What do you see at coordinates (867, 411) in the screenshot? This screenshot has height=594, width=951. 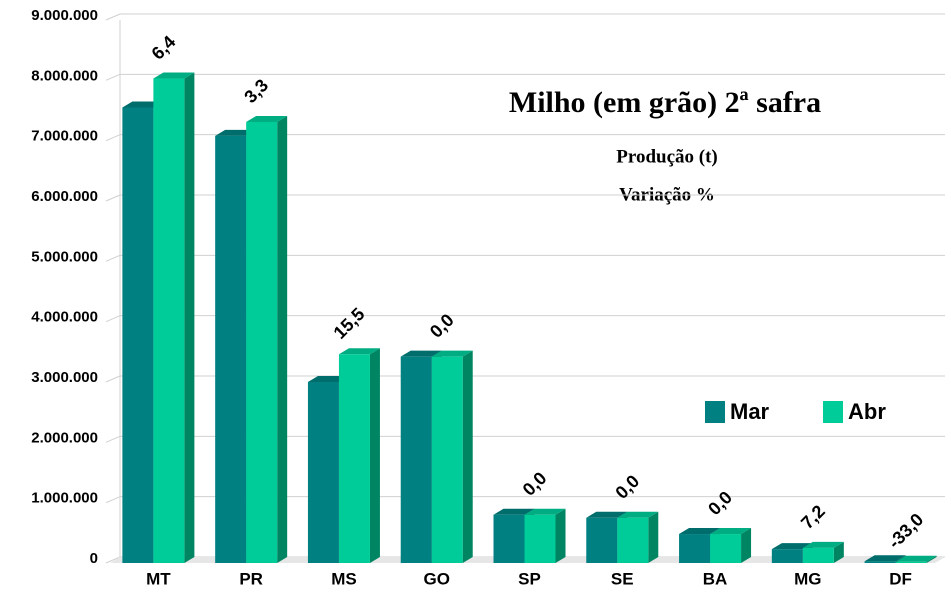 I see `legend-label: Abr` at bounding box center [867, 411].